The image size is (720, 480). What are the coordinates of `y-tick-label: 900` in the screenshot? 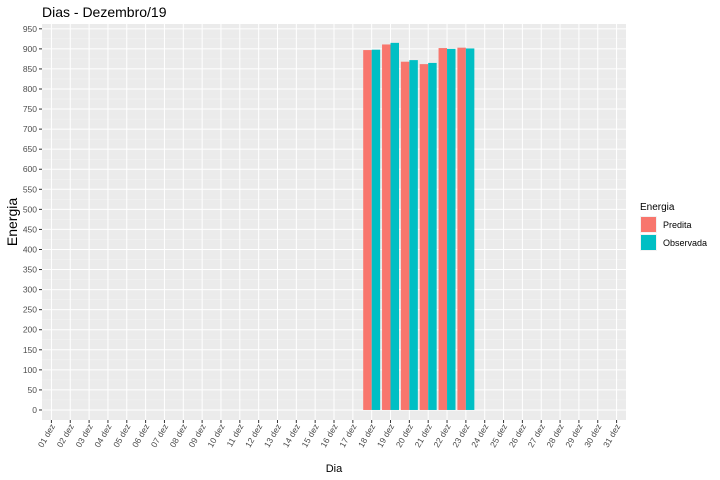 It's located at (30, 49).